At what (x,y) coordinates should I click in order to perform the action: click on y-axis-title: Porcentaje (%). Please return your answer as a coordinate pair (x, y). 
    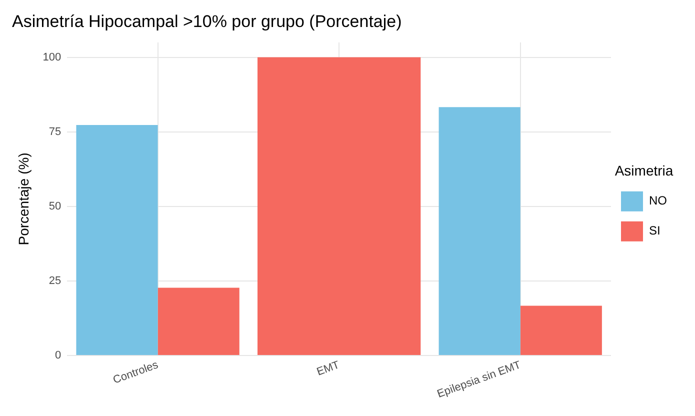
    Looking at the image, I should click on (23, 199).